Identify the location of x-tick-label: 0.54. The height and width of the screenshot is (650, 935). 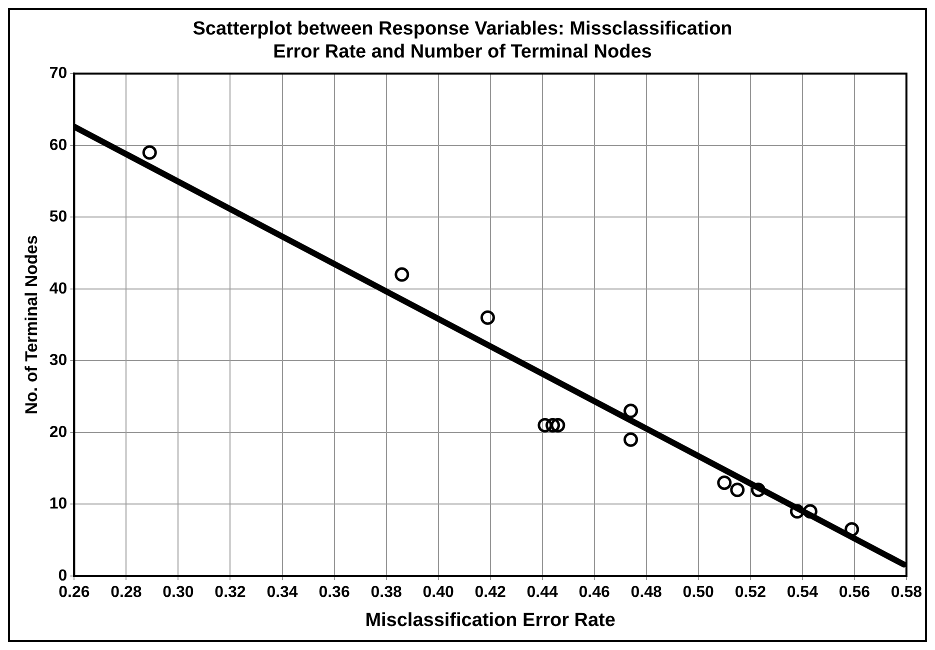
(802, 593).